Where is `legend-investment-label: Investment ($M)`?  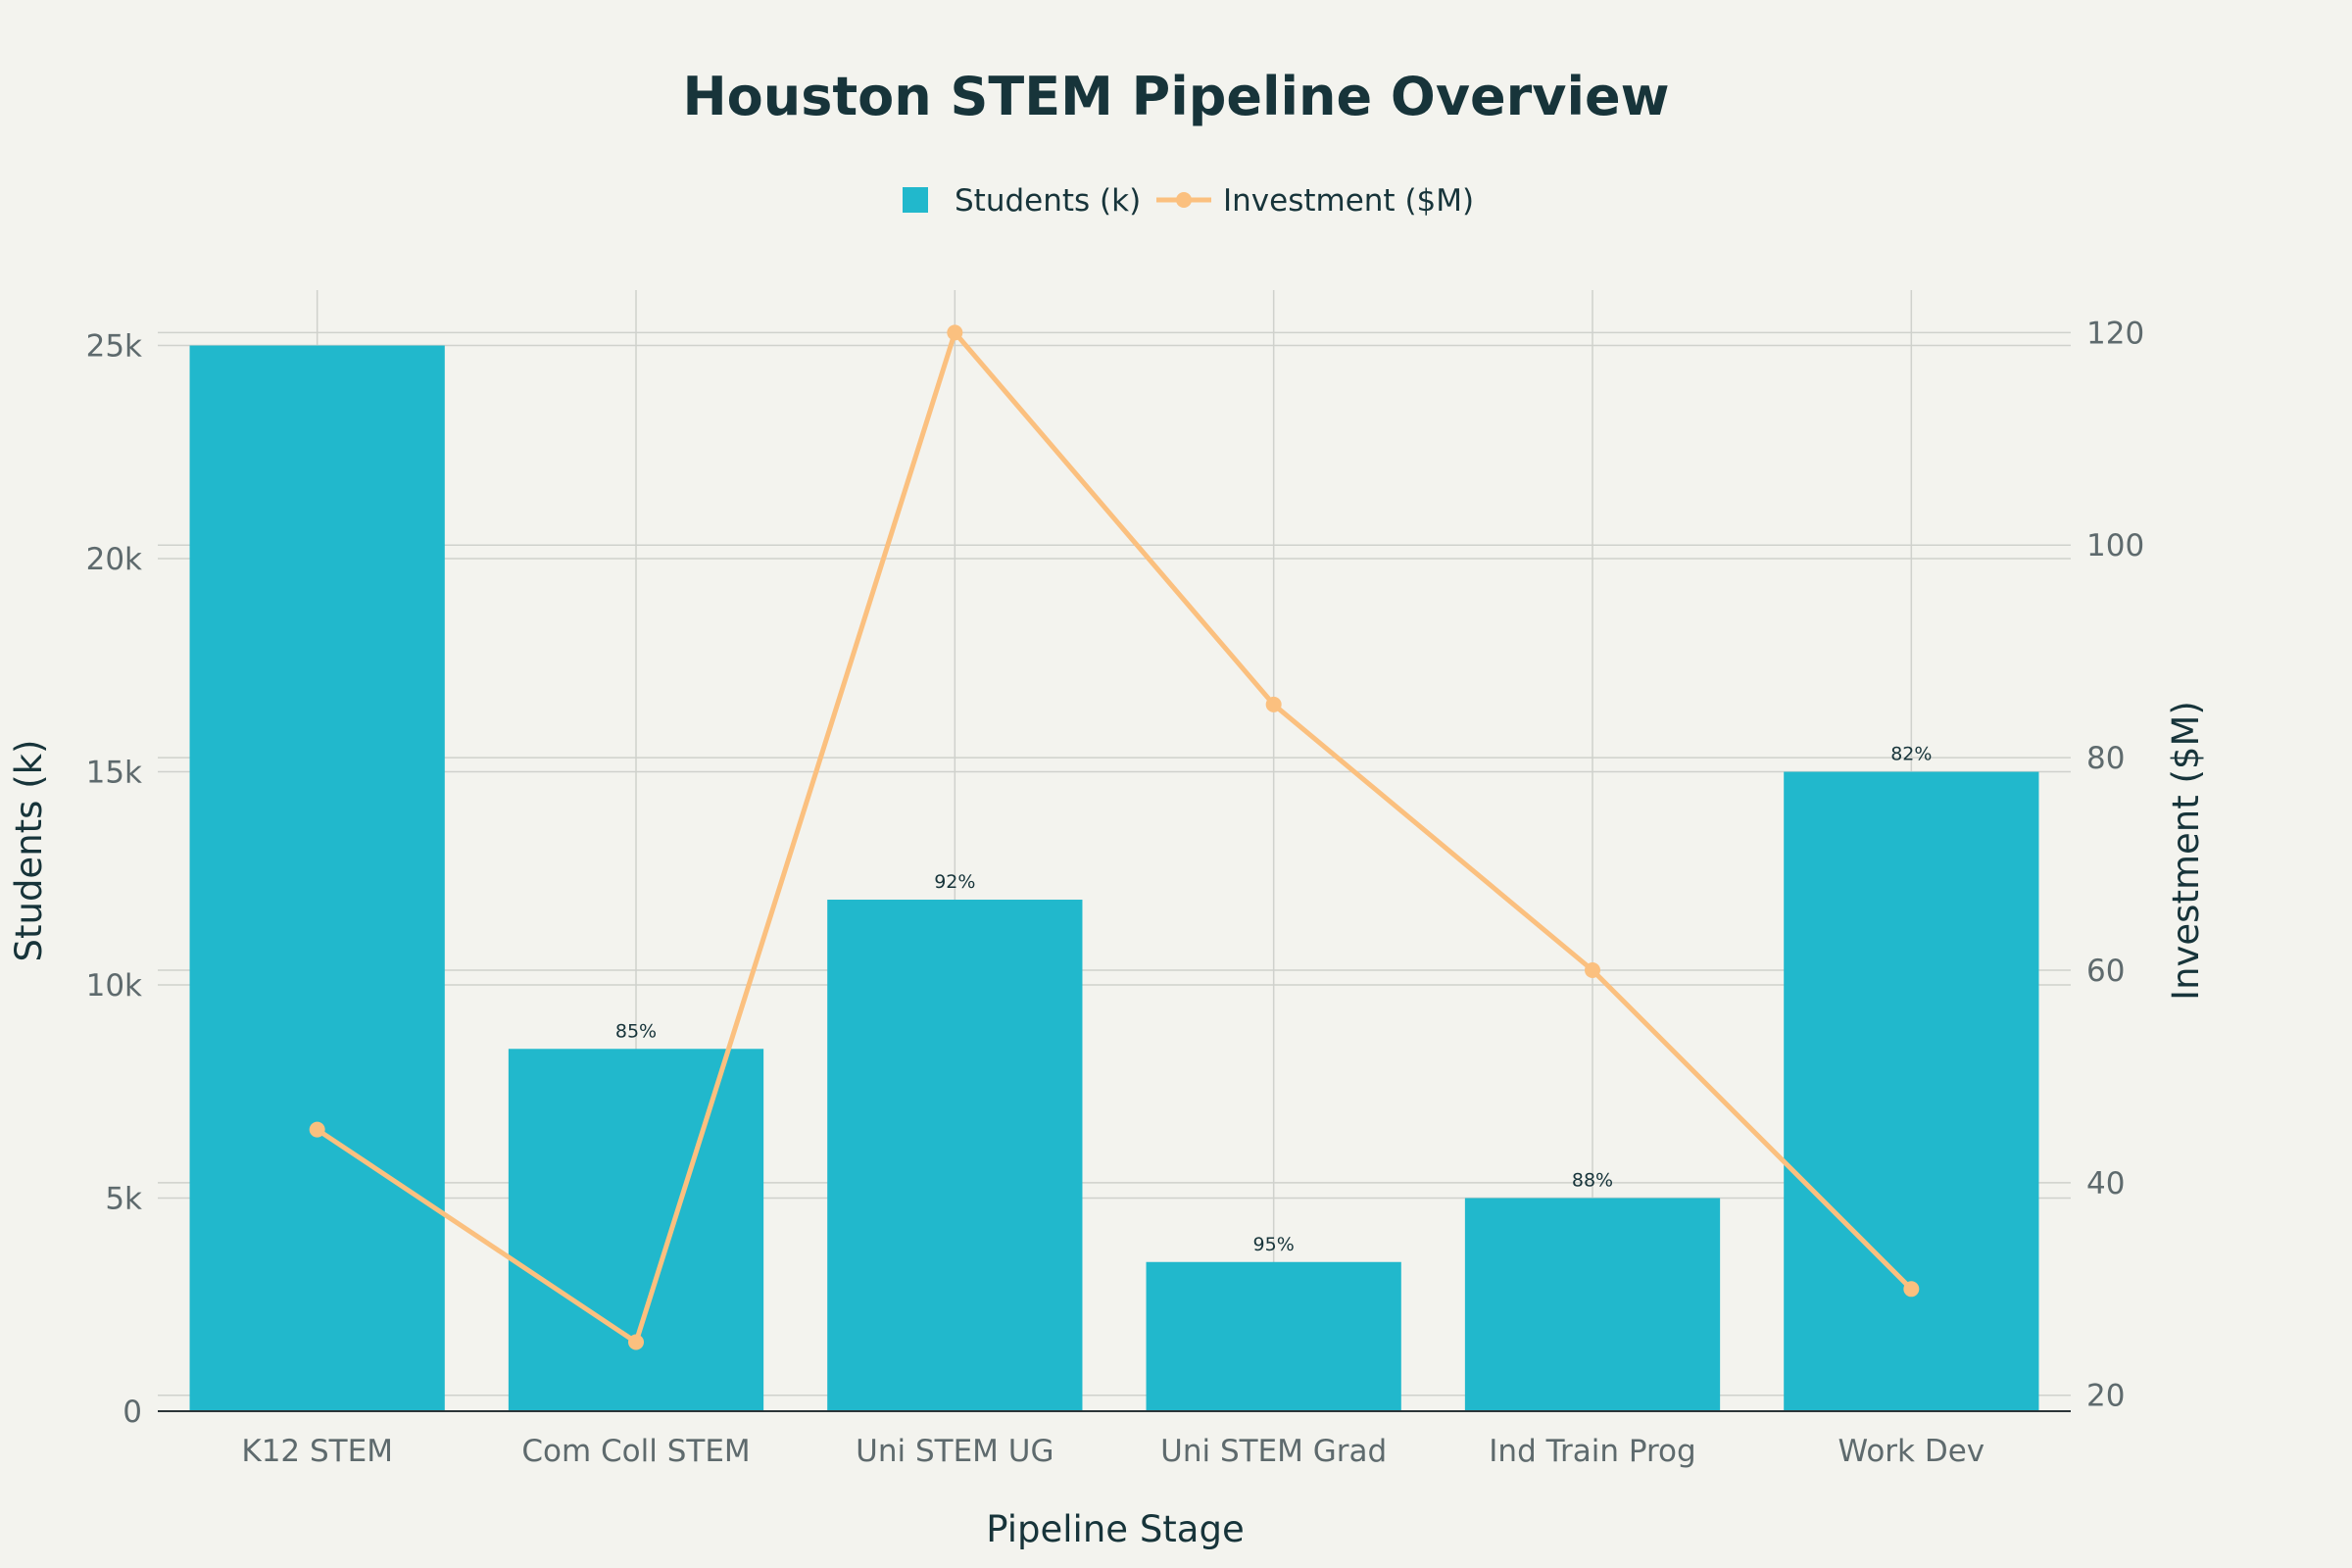 legend-investment-label: Investment ($M) is located at coordinates (1348, 201).